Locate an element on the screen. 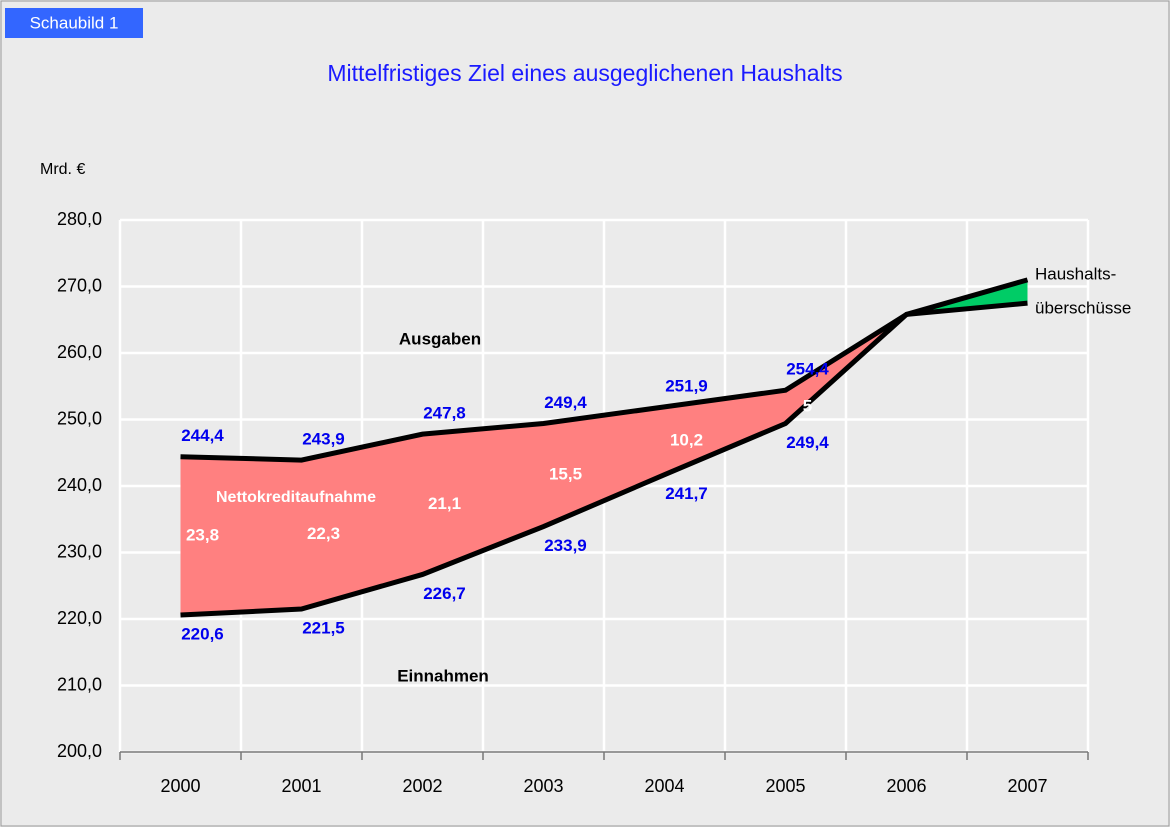  y-tick-label: 250,0 is located at coordinates (79, 418).